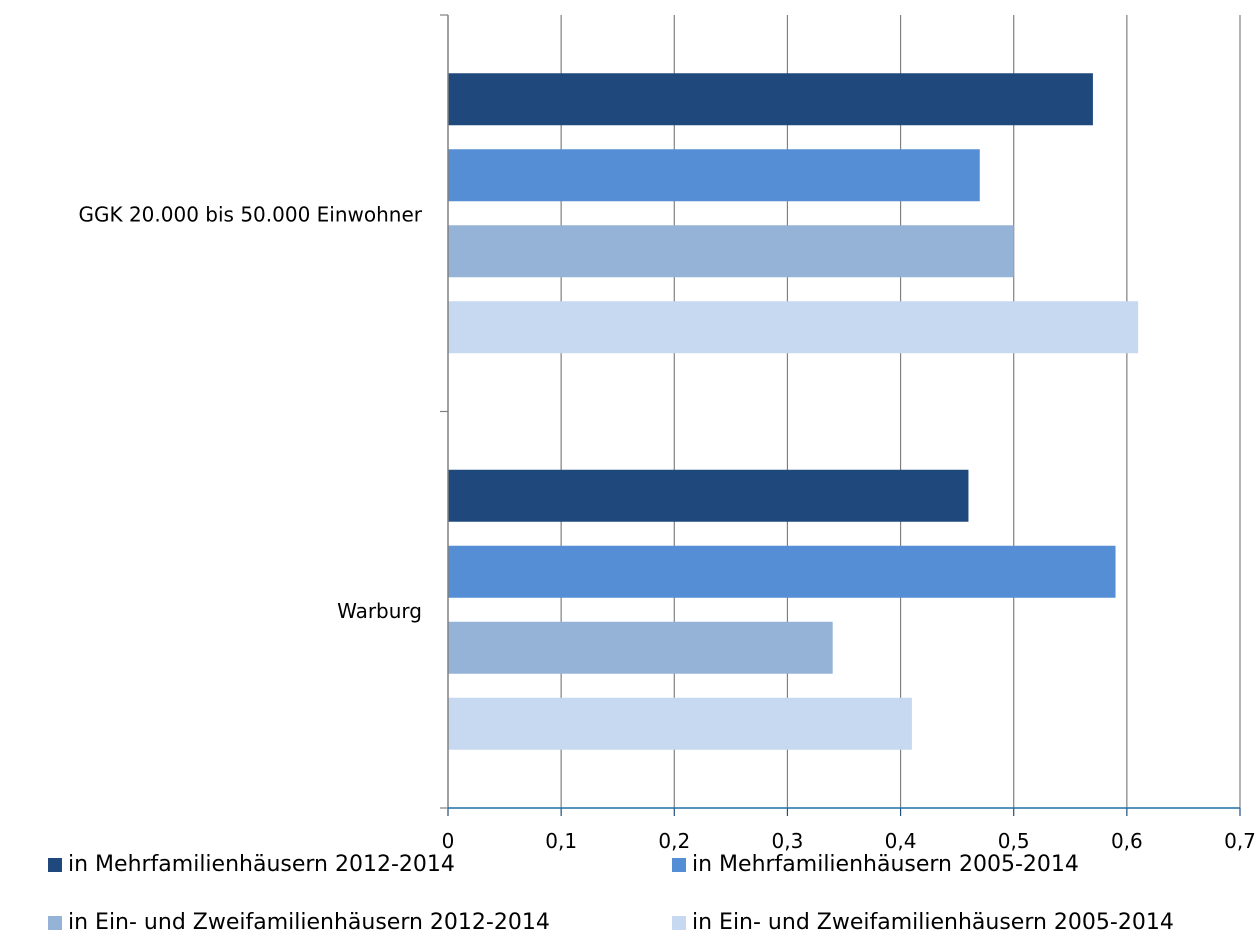  What do you see at coordinates (901, 841) in the screenshot?
I see `x-tick-label: 0,4` at bounding box center [901, 841].